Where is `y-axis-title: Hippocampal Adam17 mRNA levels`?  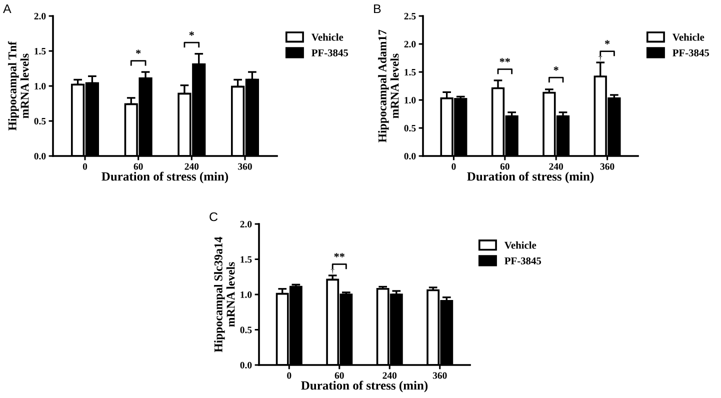
y-axis-title: Hippocampal Adam17 mRNA levels is located at coordinates (388, 86).